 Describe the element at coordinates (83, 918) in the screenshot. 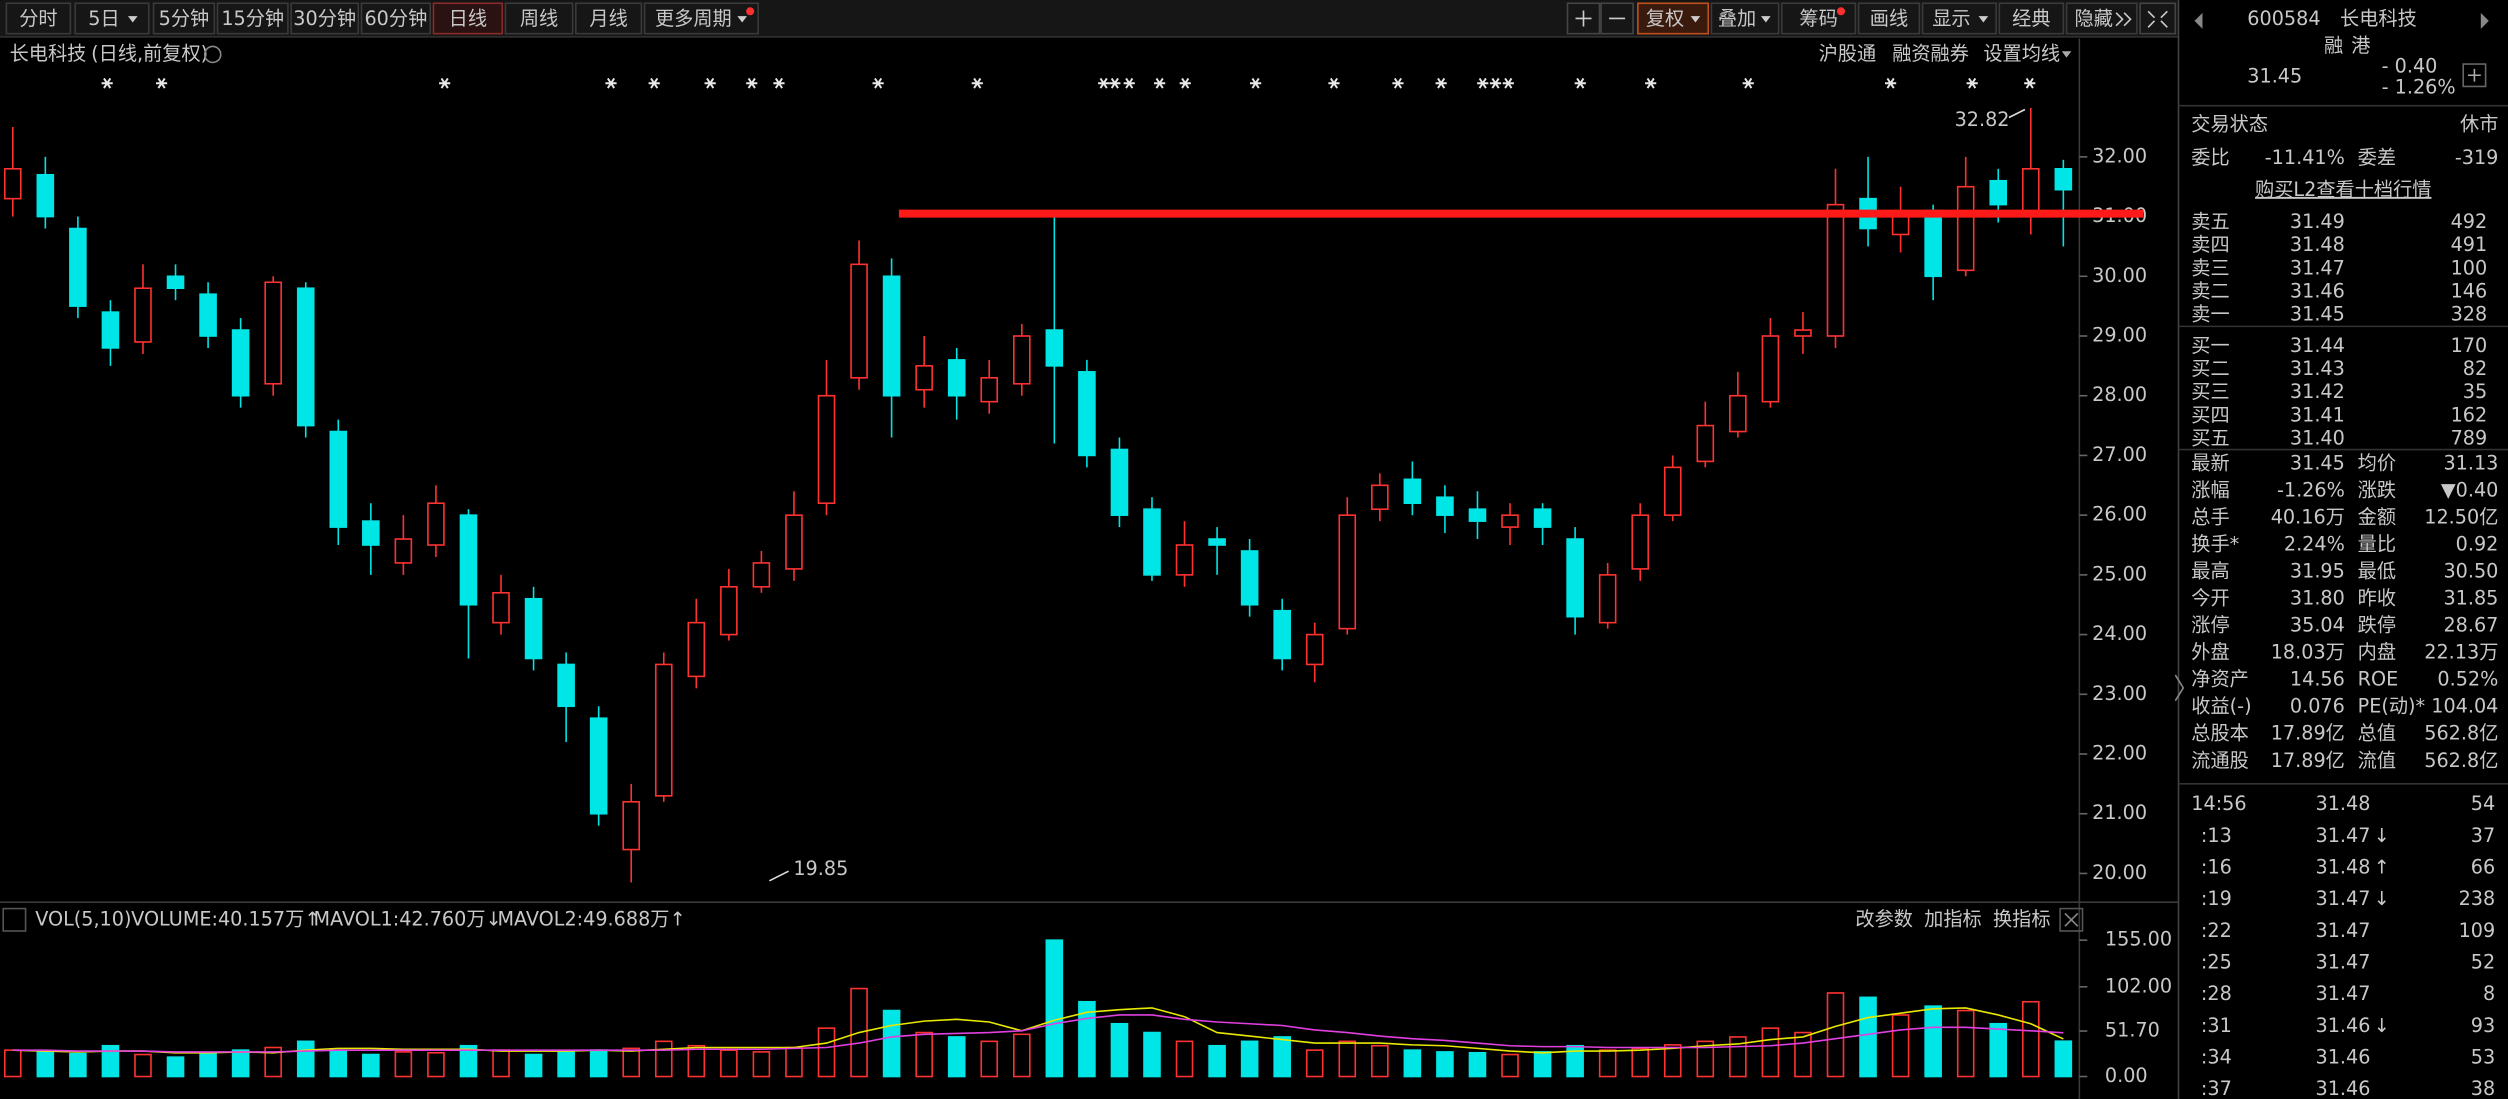

I see `indicator-name: VOL(5,10)` at that location.